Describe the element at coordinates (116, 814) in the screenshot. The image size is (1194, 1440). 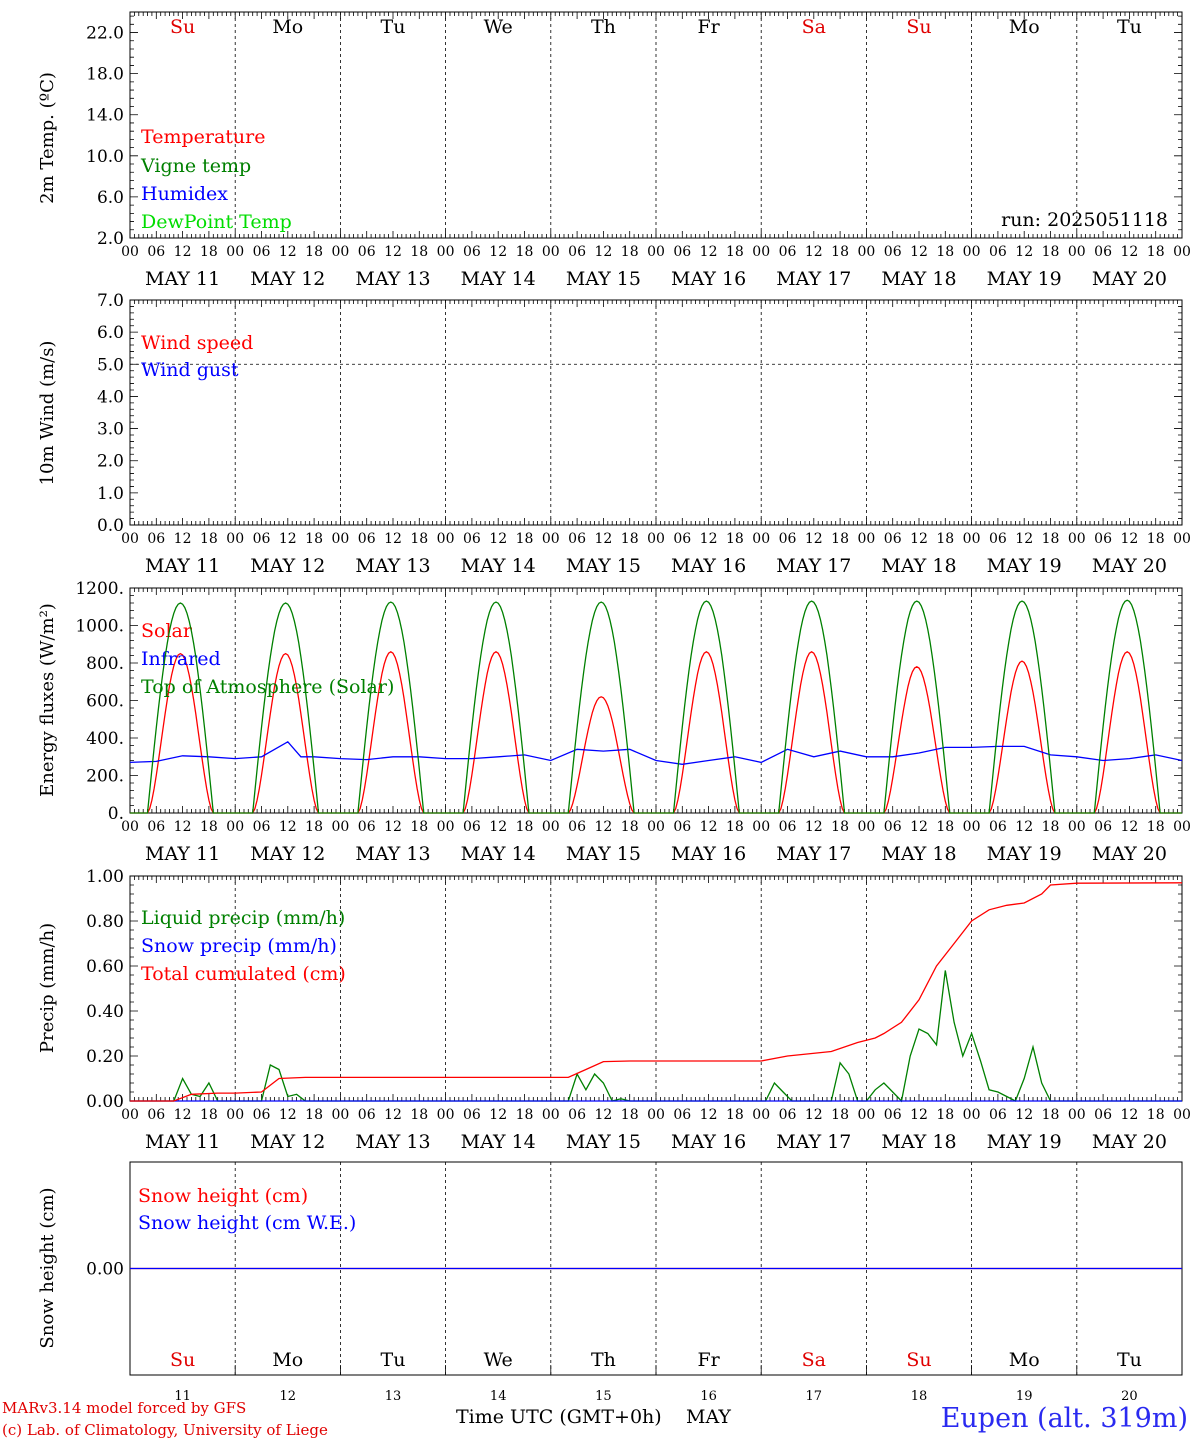
I see `y-tick-label: 0.` at that location.